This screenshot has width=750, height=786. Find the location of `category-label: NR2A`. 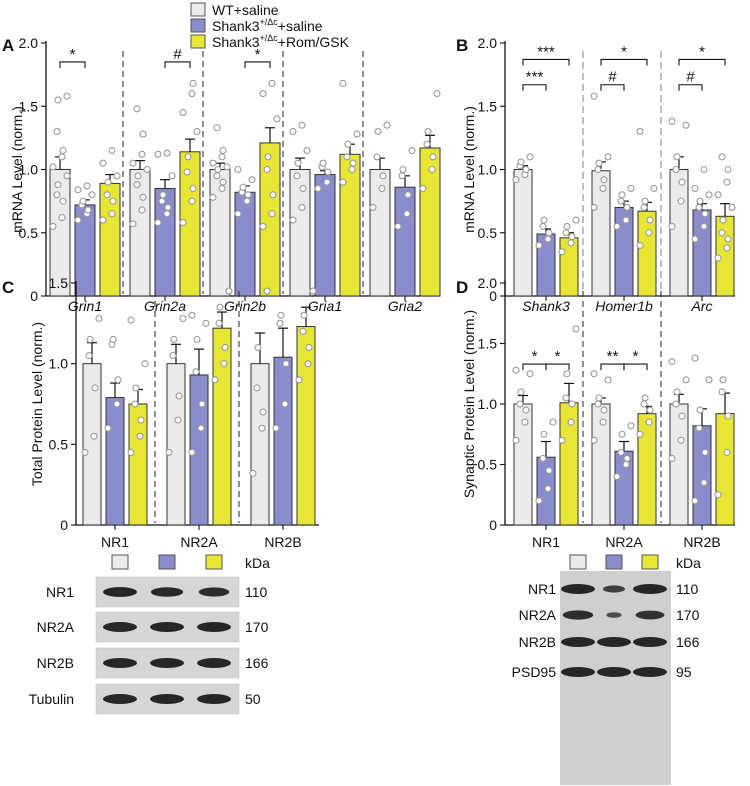

category-label: NR2A is located at coordinates (624, 542).